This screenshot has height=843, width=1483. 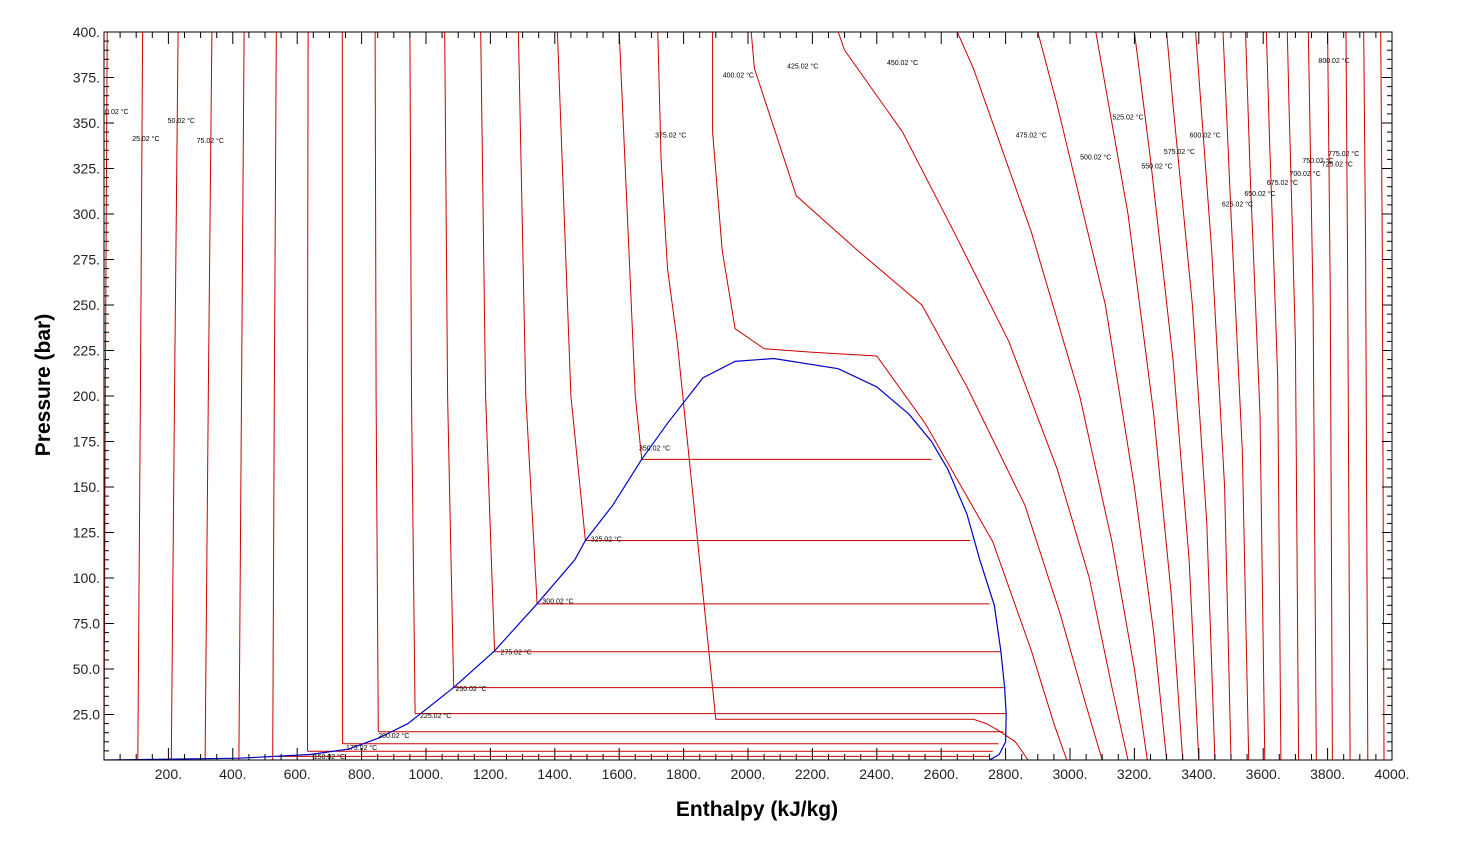 What do you see at coordinates (812, 774) in the screenshot?
I see `x-tick-label: 2200.` at bounding box center [812, 774].